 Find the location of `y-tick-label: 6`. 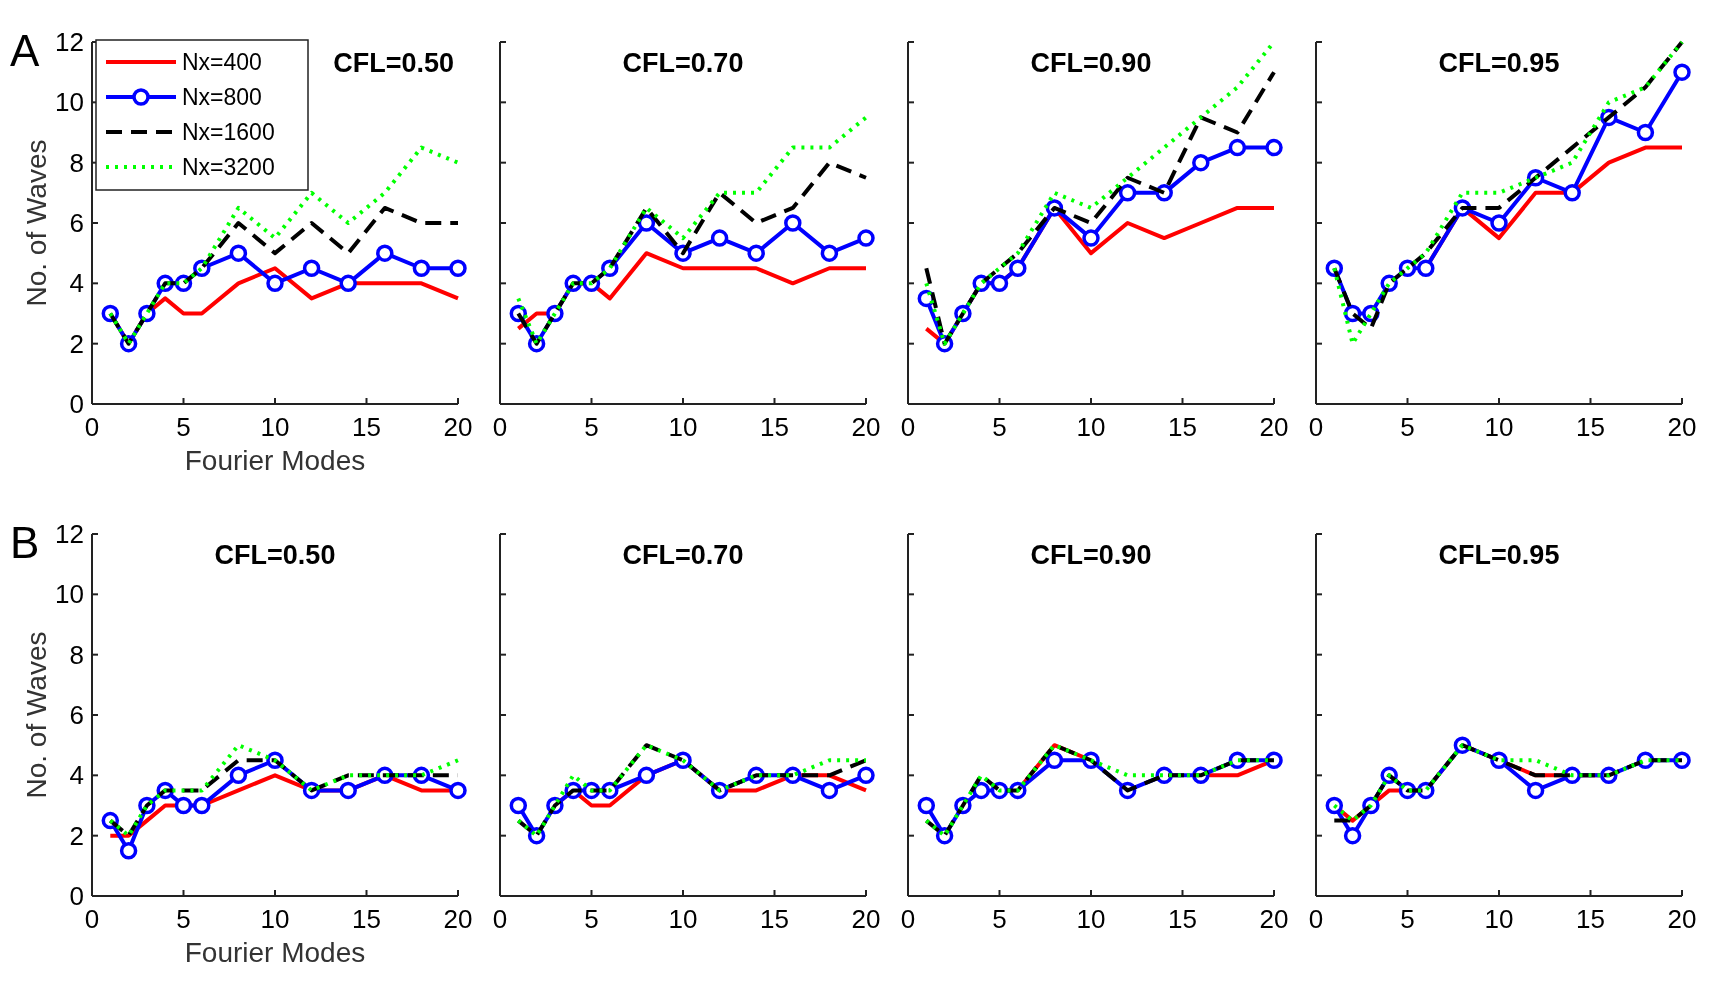

y-tick-label: 6 is located at coordinates (76, 715).